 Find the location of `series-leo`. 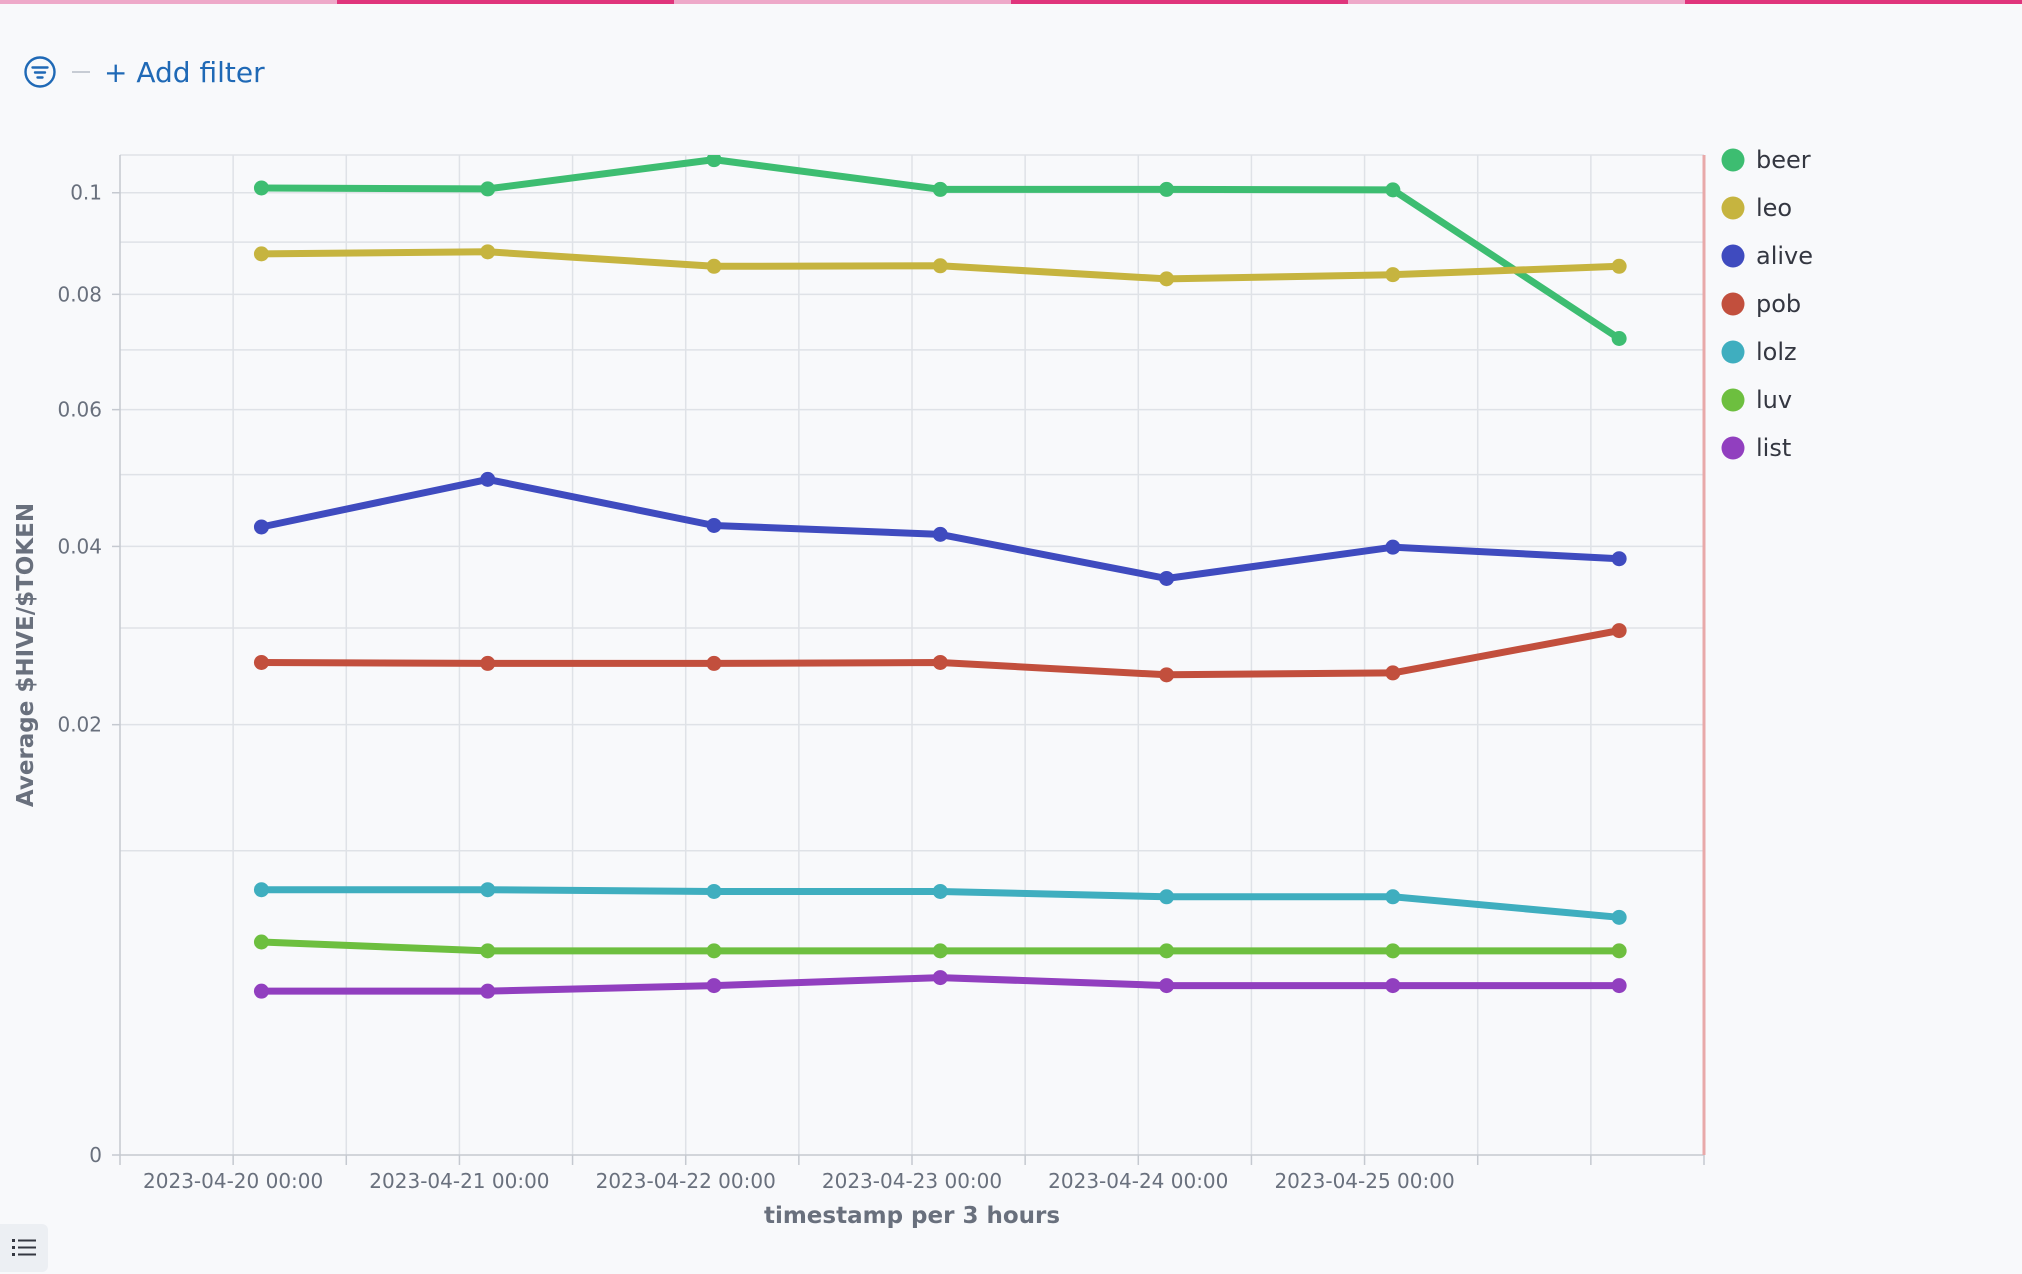

series-leo is located at coordinates (940, 265).